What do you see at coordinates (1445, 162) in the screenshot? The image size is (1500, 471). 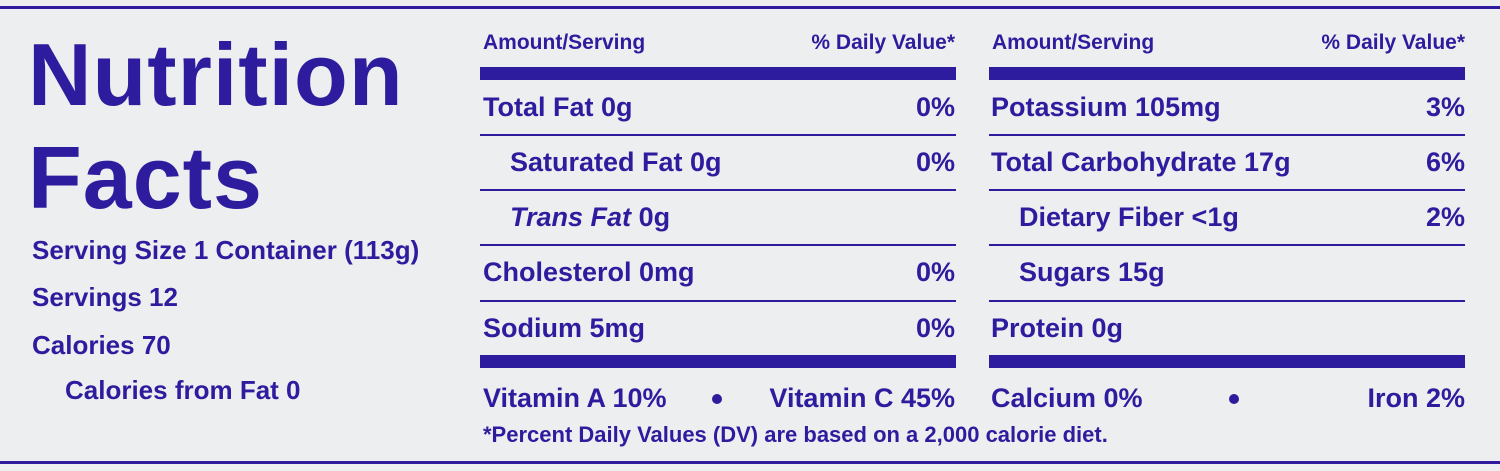 I see `daily-value: 6%` at bounding box center [1445, 162].